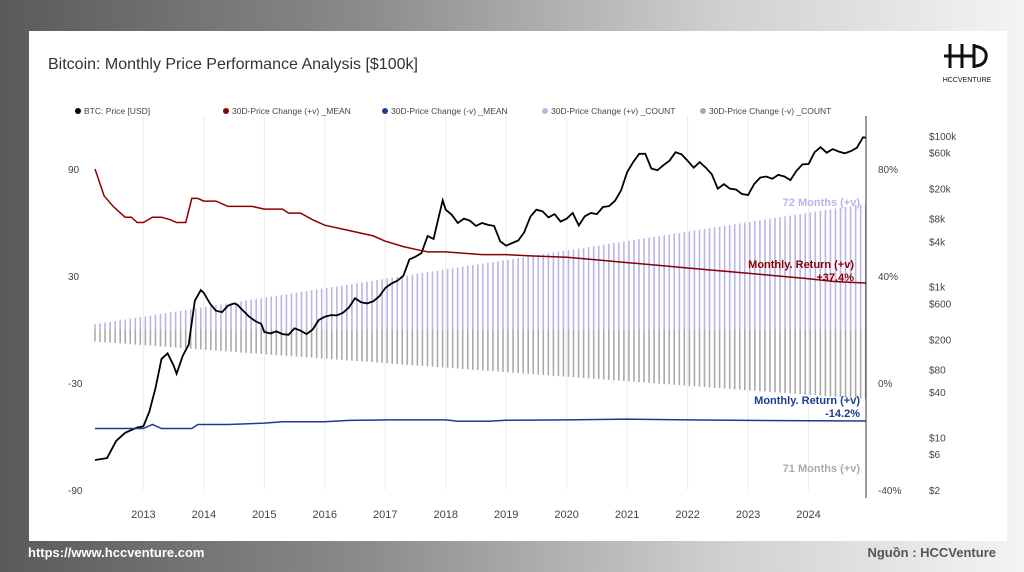  I want to click on left-tick-label: -30, so click(75, 384).